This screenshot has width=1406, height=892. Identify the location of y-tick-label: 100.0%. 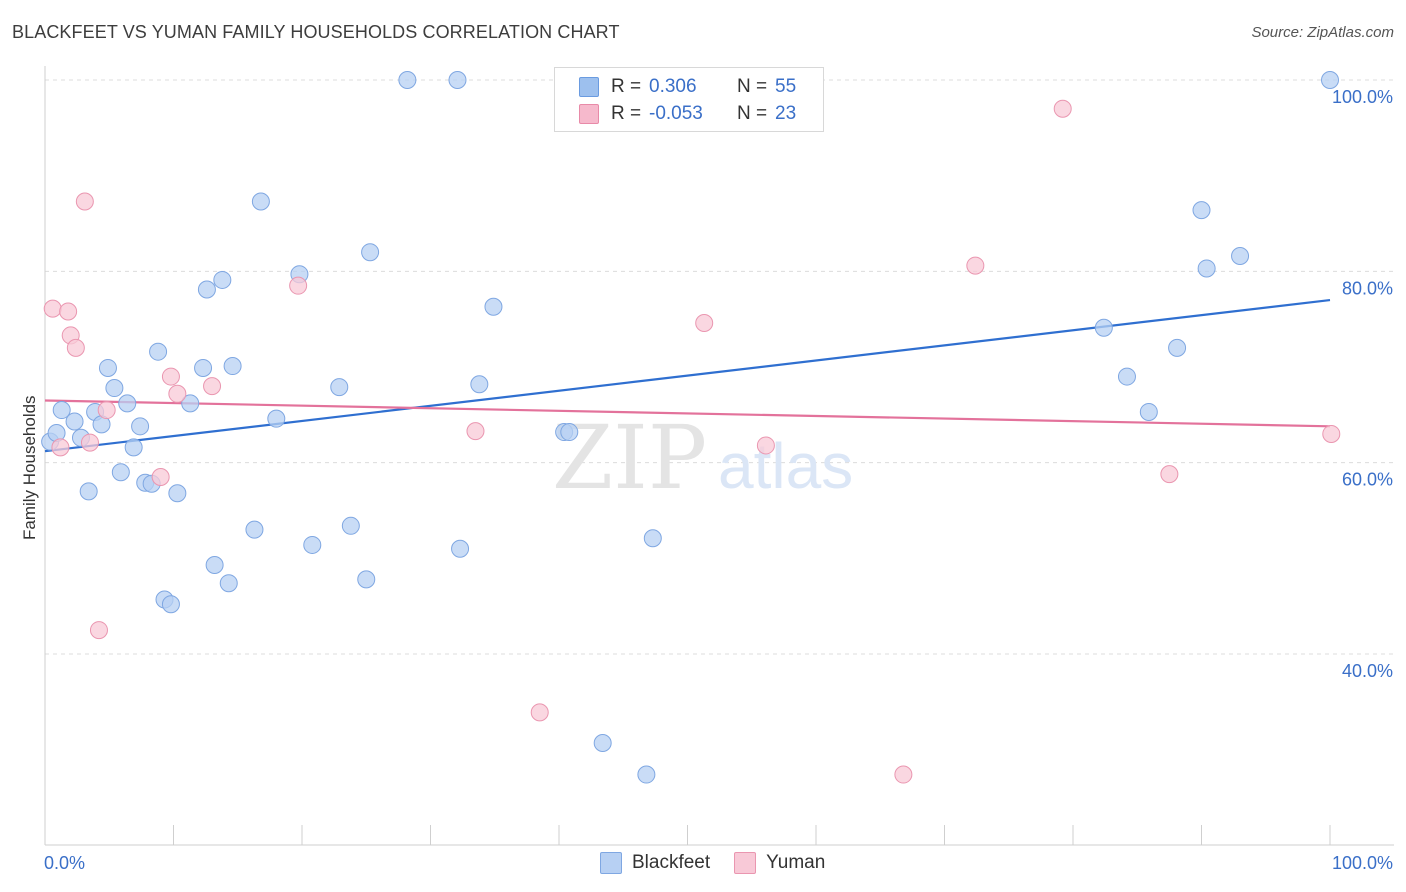
(1362, 97).